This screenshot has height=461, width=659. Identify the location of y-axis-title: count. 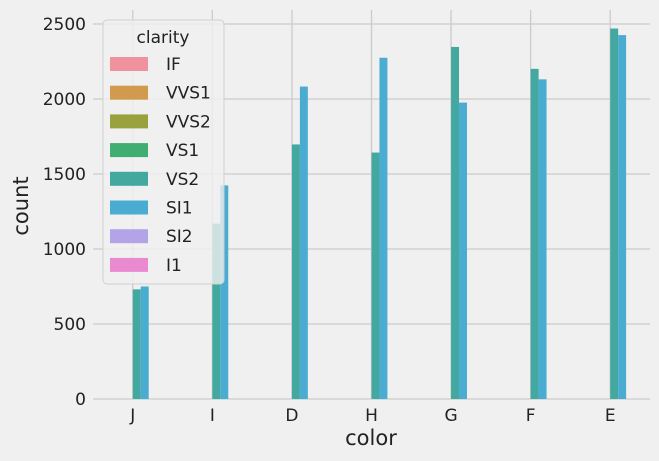
(21, 205).